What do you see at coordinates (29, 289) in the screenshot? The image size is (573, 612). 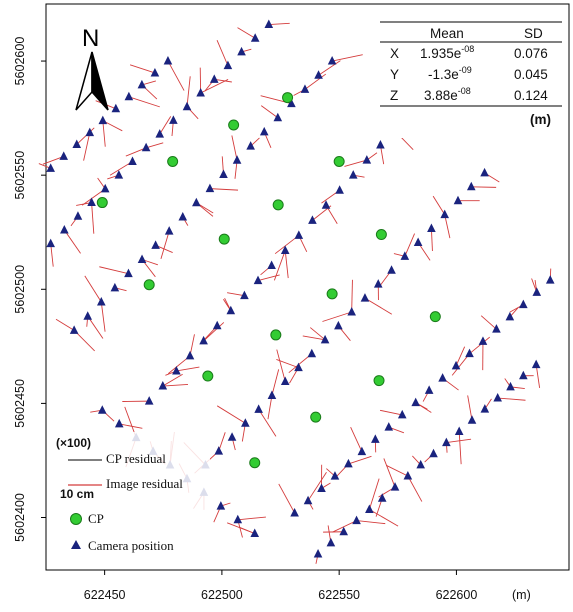 I see `y-axis-ticks: 5602400 5602450 5602500 5602550 5602600` at bounding box center [29, 289].